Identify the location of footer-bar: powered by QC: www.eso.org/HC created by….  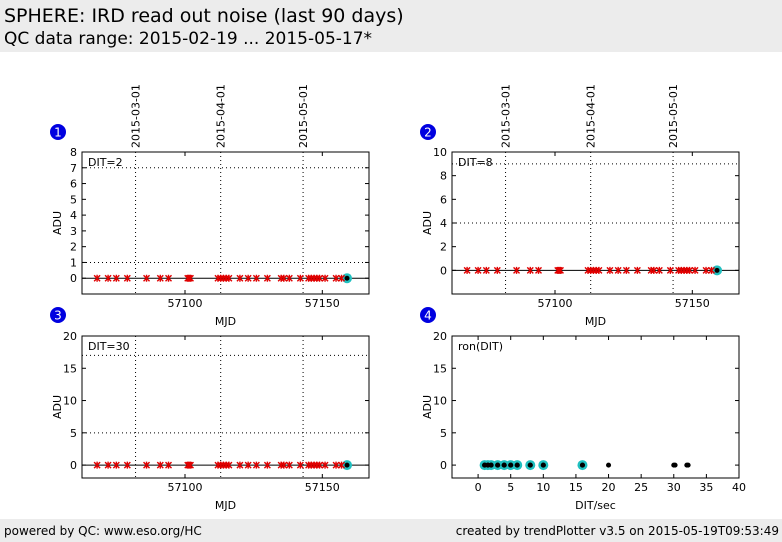
(391, 530).